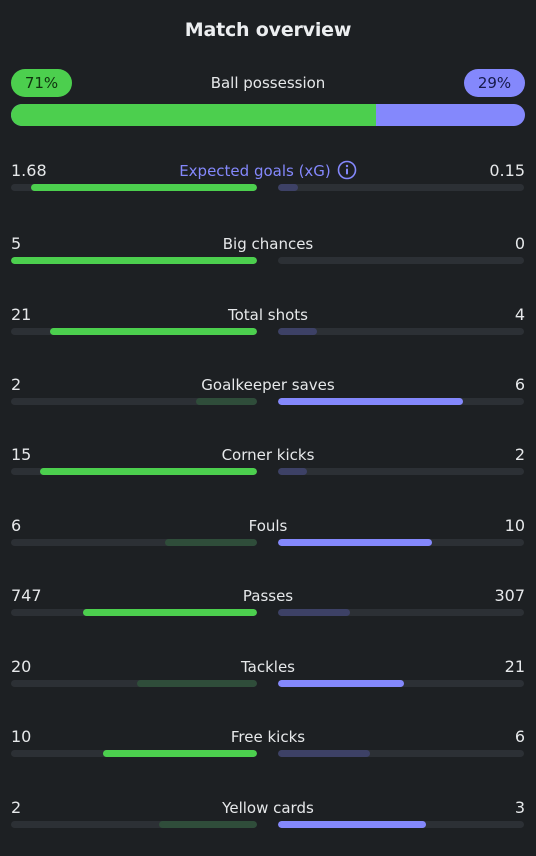 The width and height of the screenshot is (536, 856). Describe the element at coordinates (514, 666) in the screenshot. I see `away-value: 21` at that location.